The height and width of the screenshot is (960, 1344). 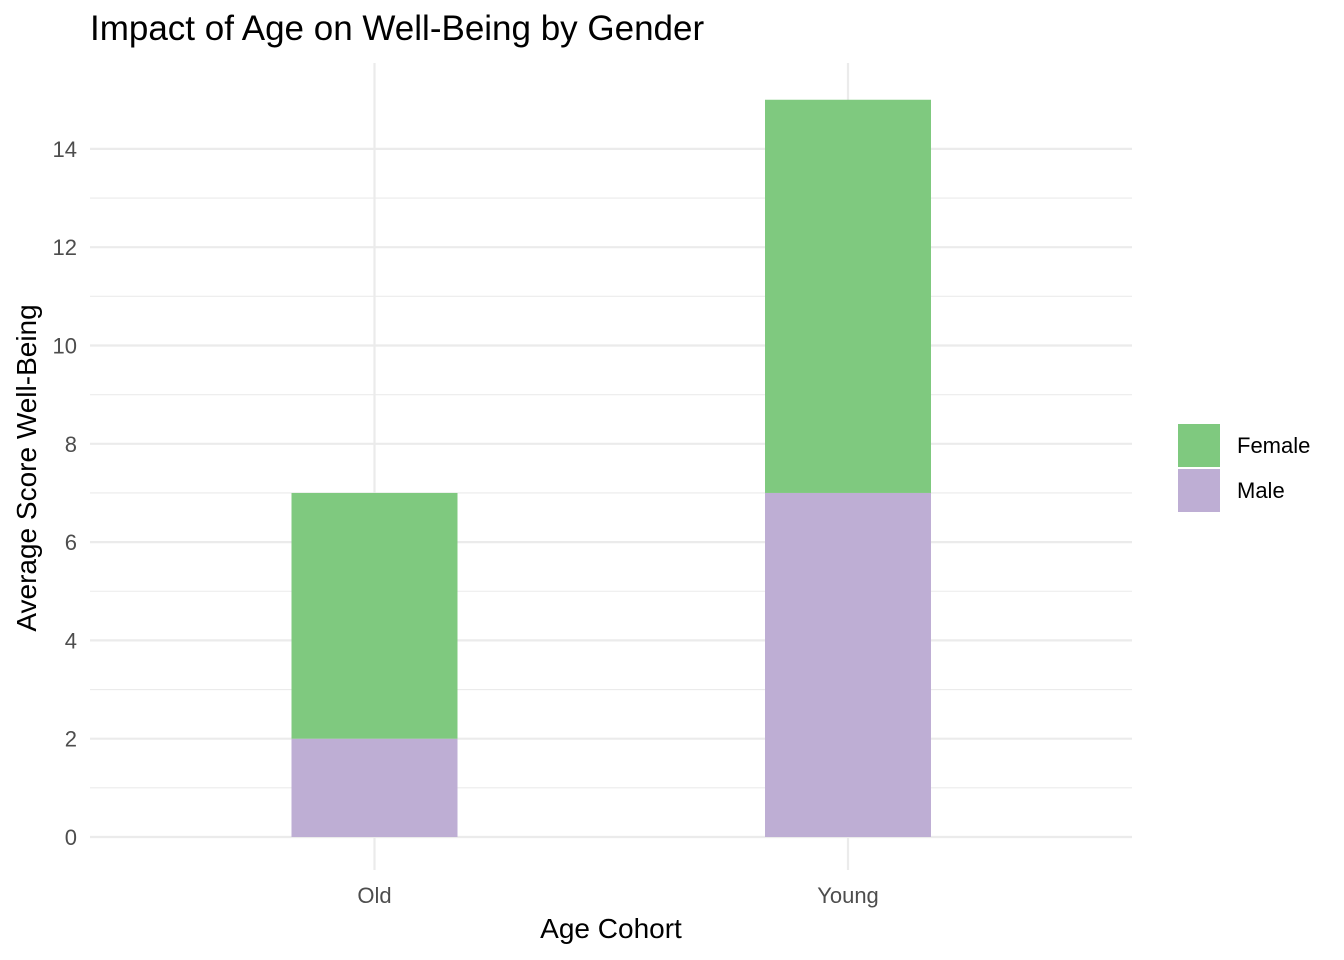 I want to click on y-tick-label: 6, so click(x=71, y=542).